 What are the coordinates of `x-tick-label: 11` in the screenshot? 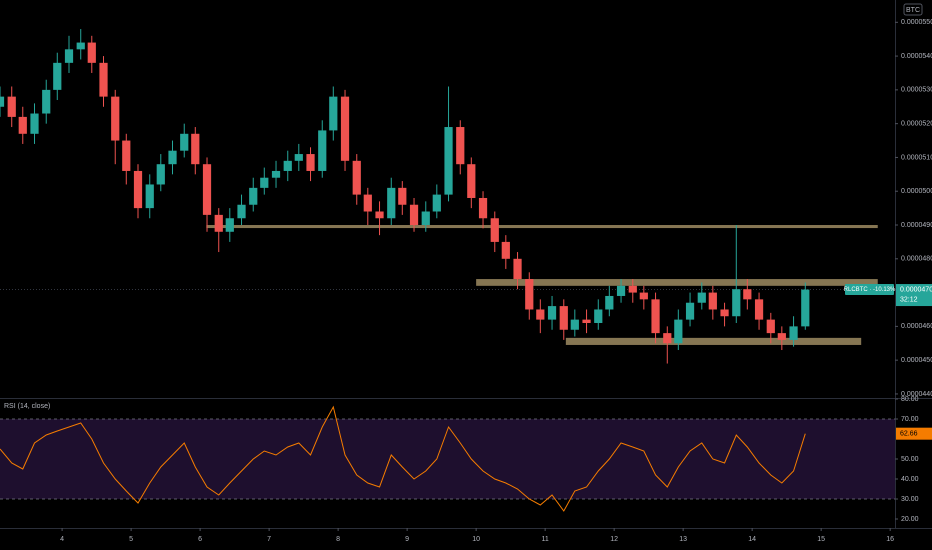 It's located at (545, 539).